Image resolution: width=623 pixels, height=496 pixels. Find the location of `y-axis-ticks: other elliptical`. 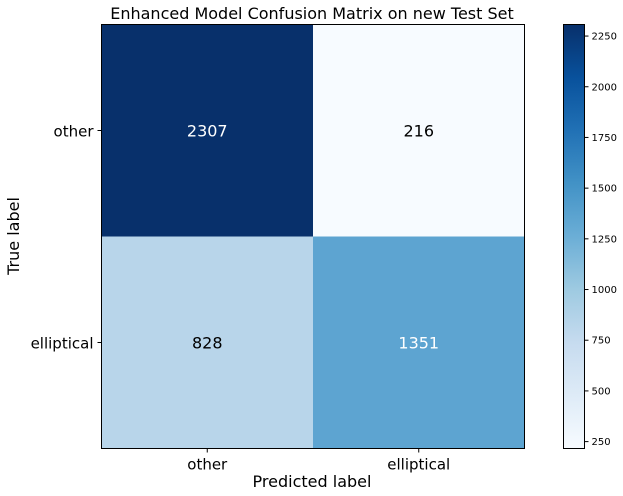

y-axis-ticks: other elliptical is located at coordinates (66, 238).